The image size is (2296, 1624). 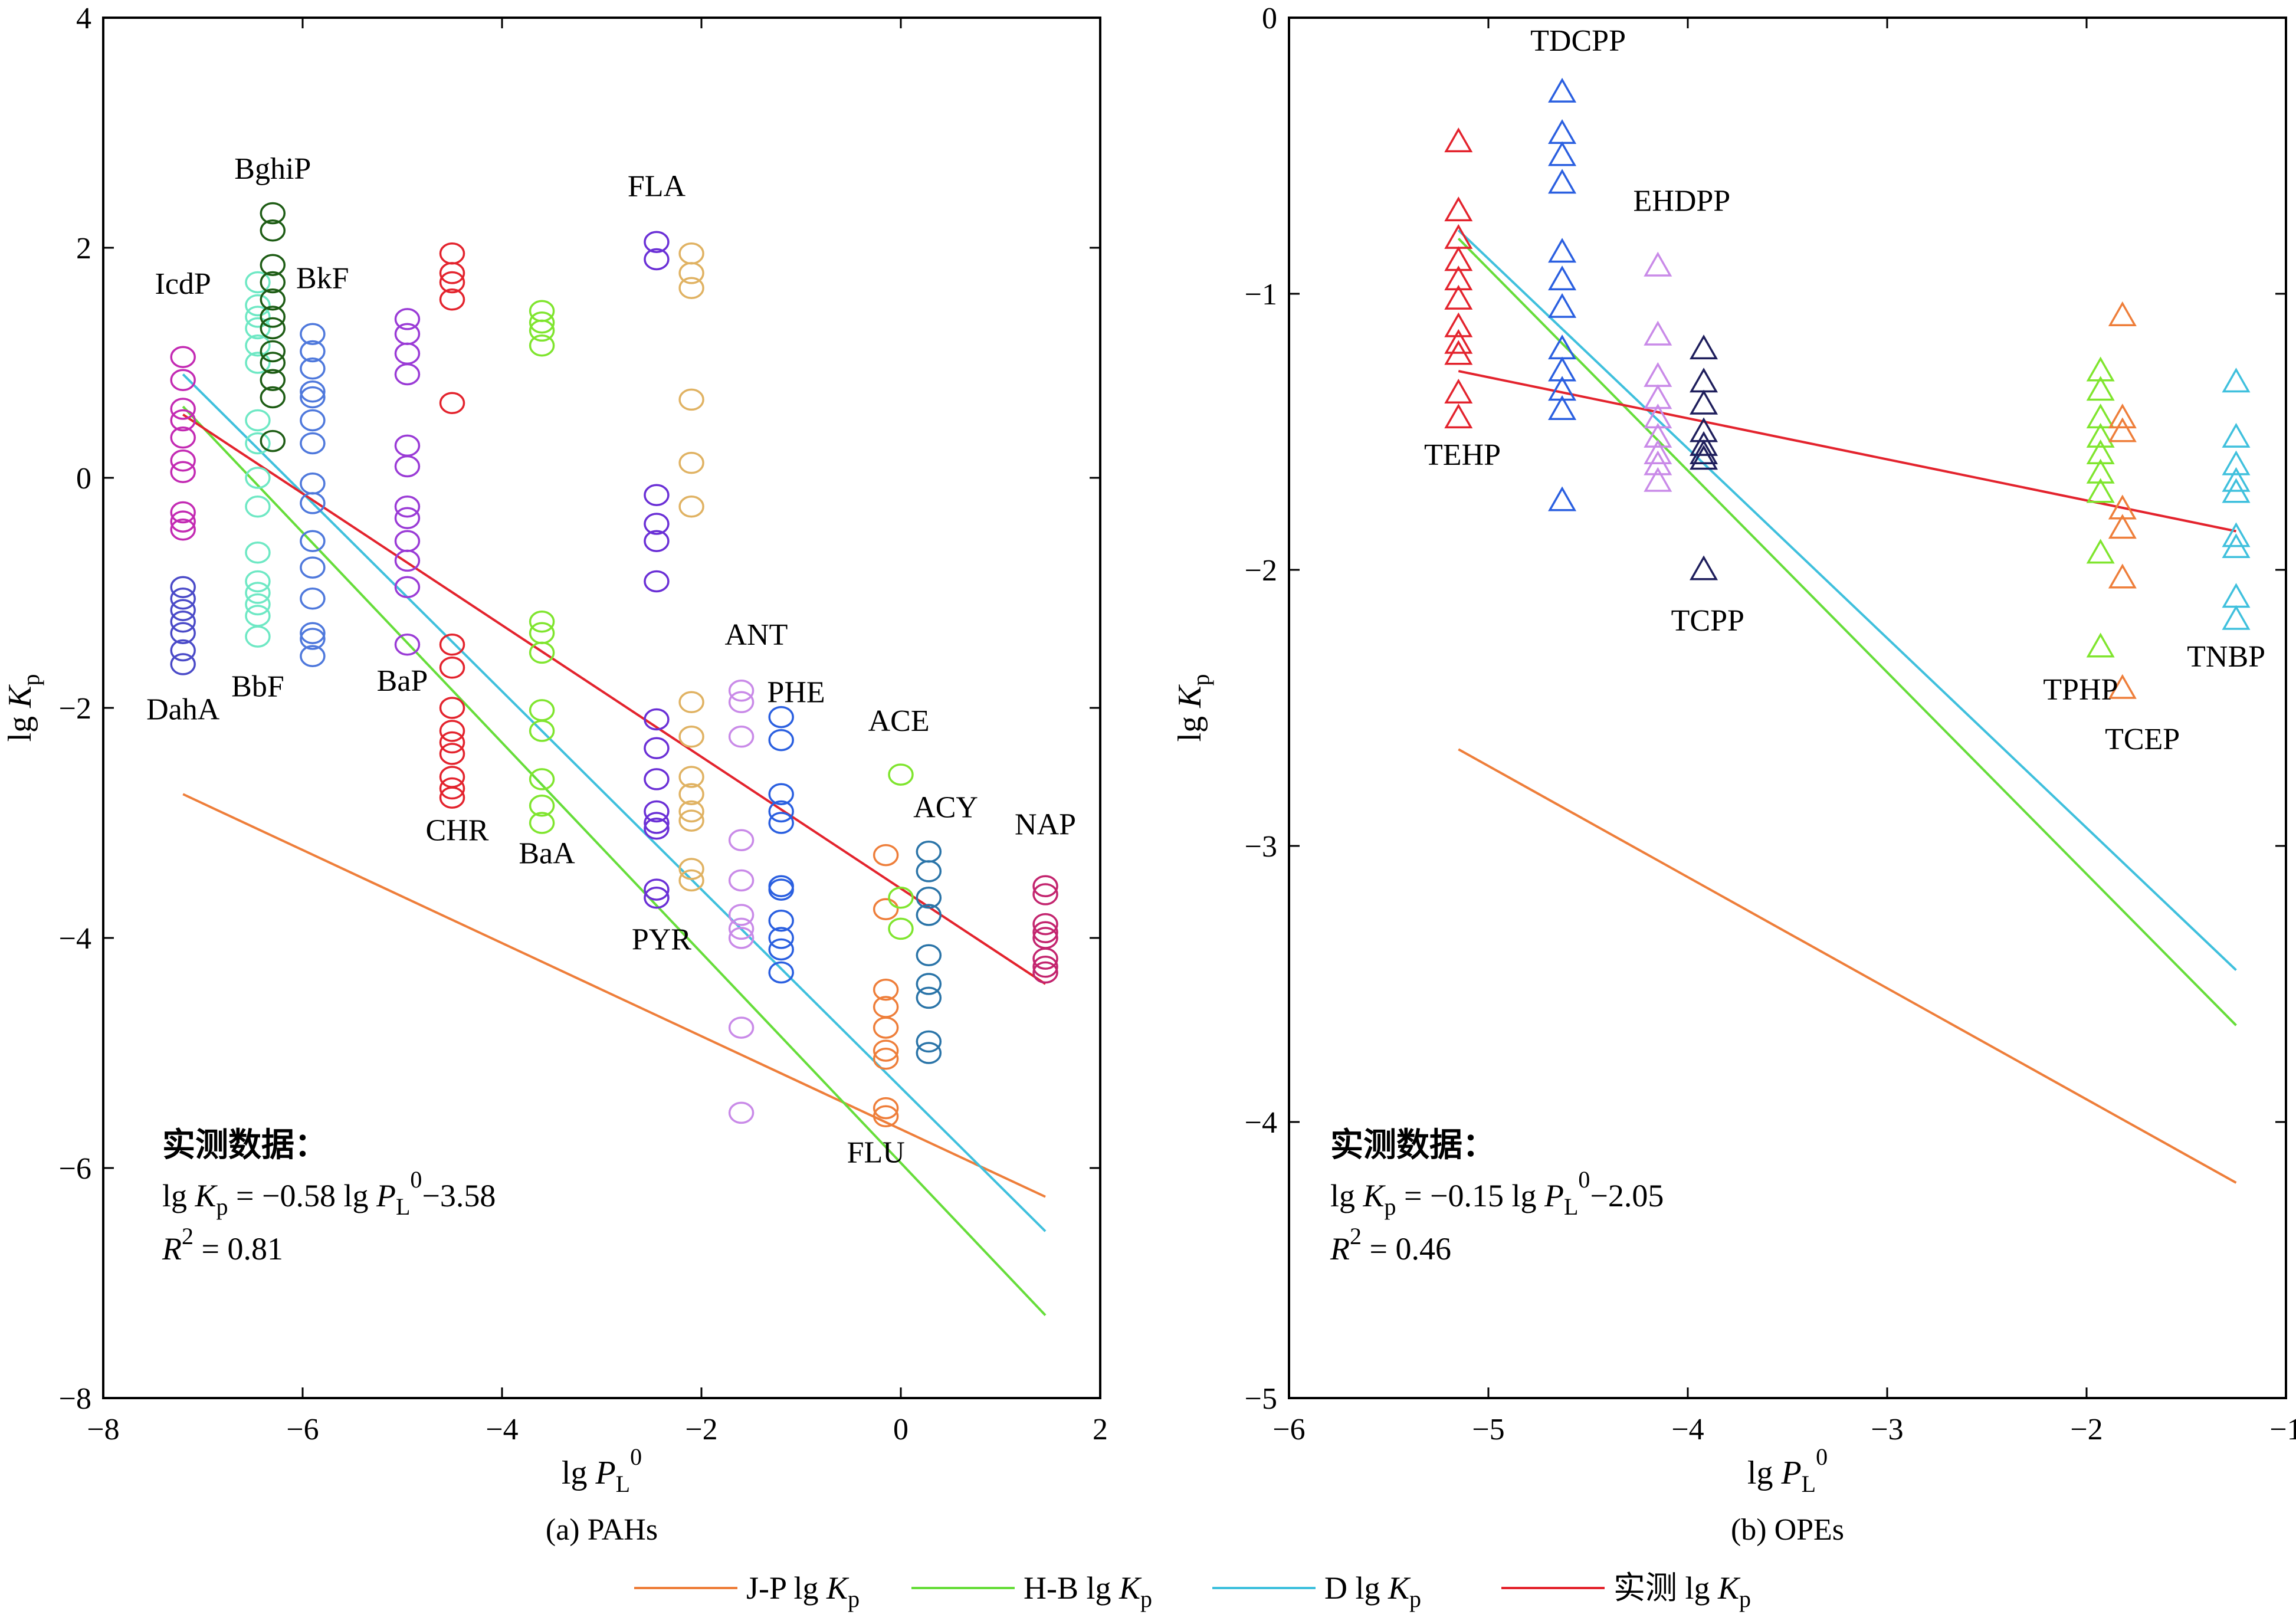 What do you see at coordinates (900, 1429) in the screenshot?
I see `x-tick-label: 0` at bounding box center [900, 1429].